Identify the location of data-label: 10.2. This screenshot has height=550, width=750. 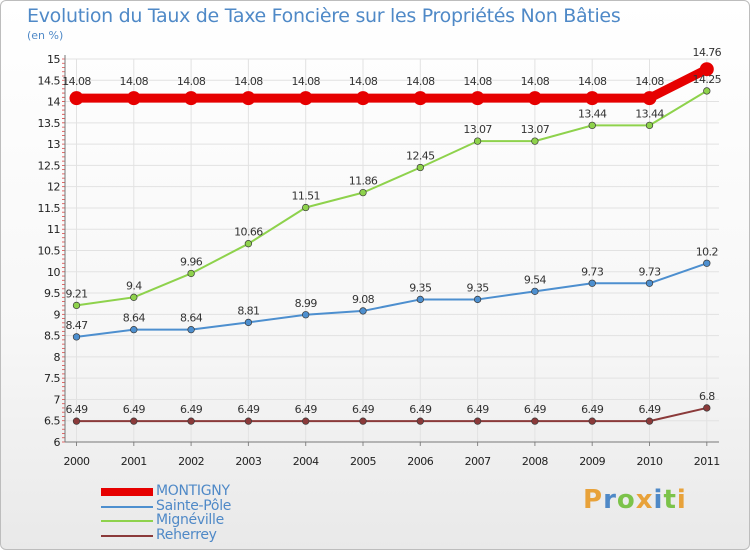
(707, 251).